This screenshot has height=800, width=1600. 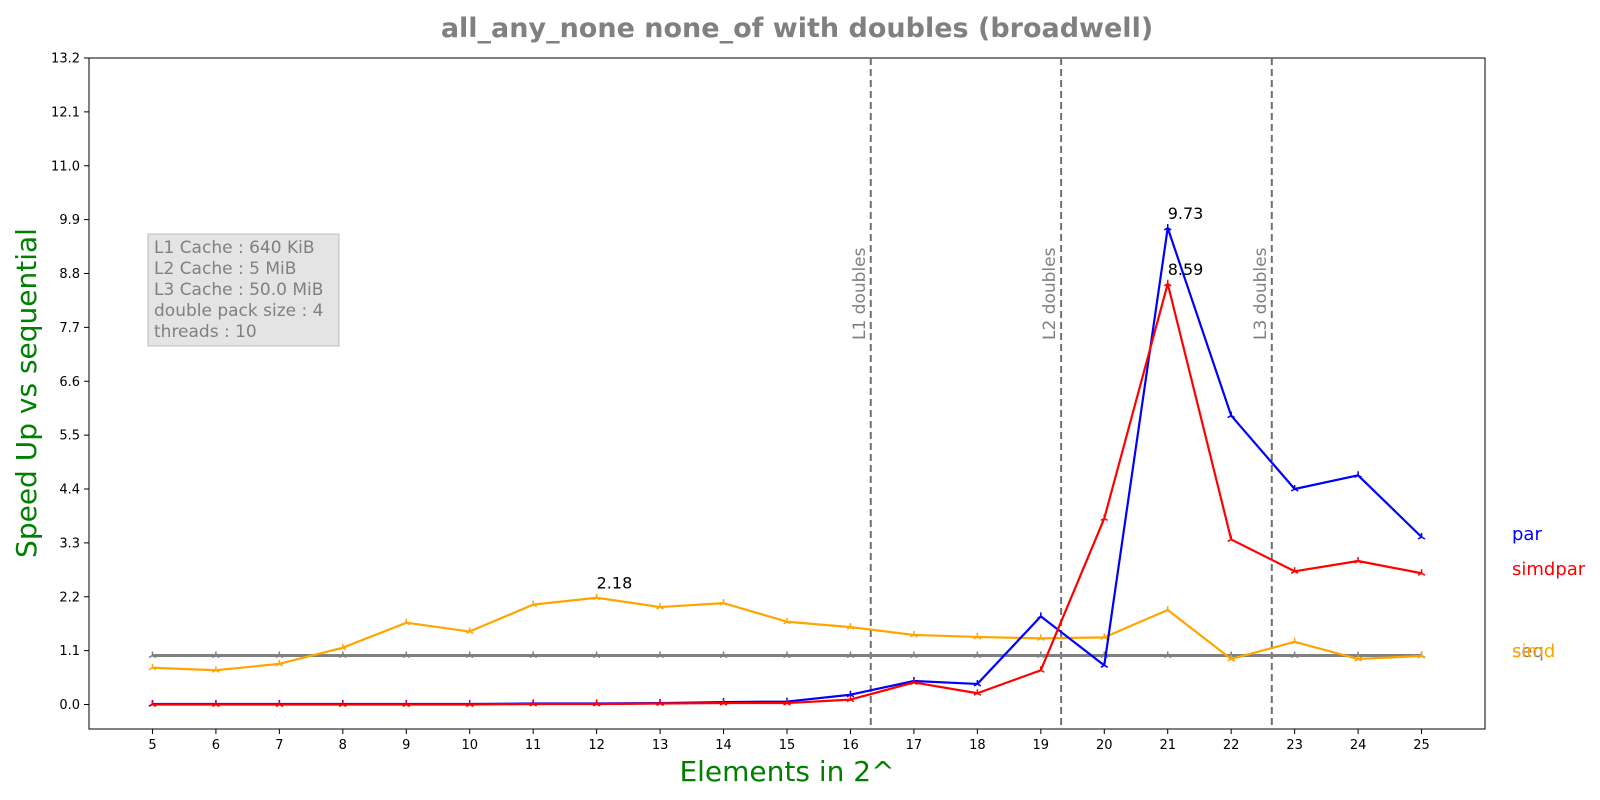 I want to click on info-box-line: L3 Cache : 50.0 MiB, so click(x=238, y=290).